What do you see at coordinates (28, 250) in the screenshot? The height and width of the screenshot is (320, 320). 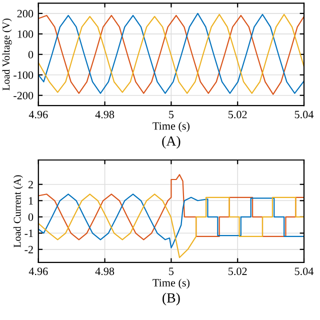 I see `y-tick-label: -2` at bounding box center [28, 250].